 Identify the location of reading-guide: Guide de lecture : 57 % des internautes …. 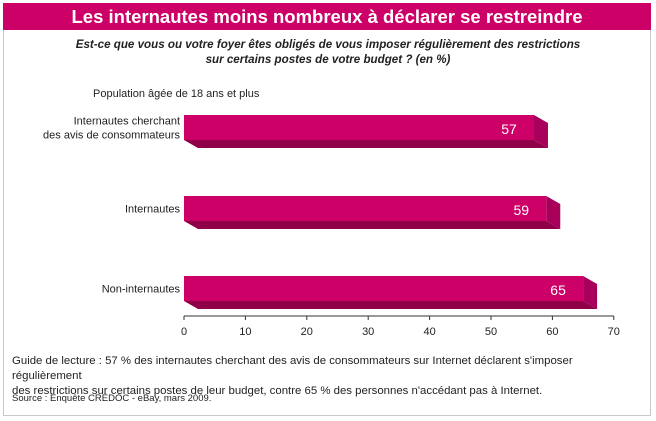
(327, 376).